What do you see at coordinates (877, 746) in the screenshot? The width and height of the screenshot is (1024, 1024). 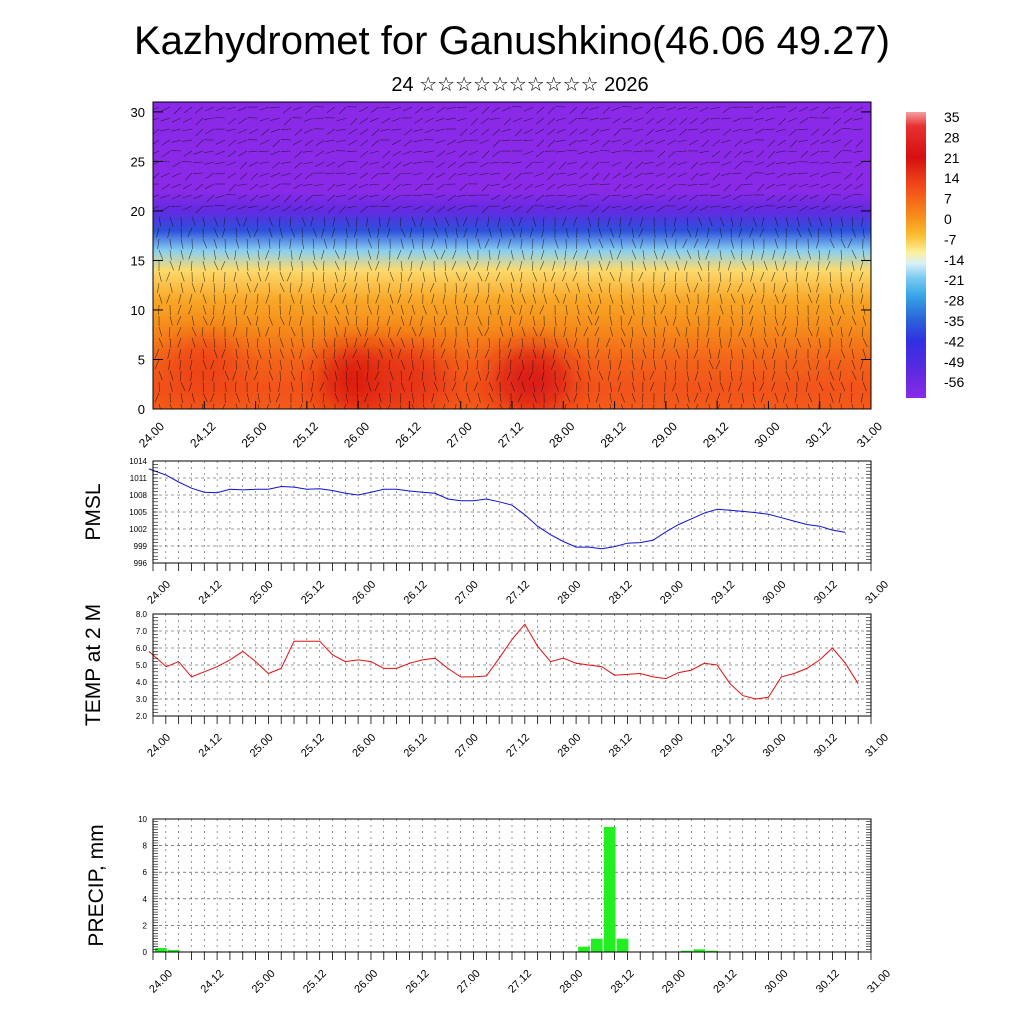 I see `x-tick-label: 31.00` at bounding box center [877, 746].